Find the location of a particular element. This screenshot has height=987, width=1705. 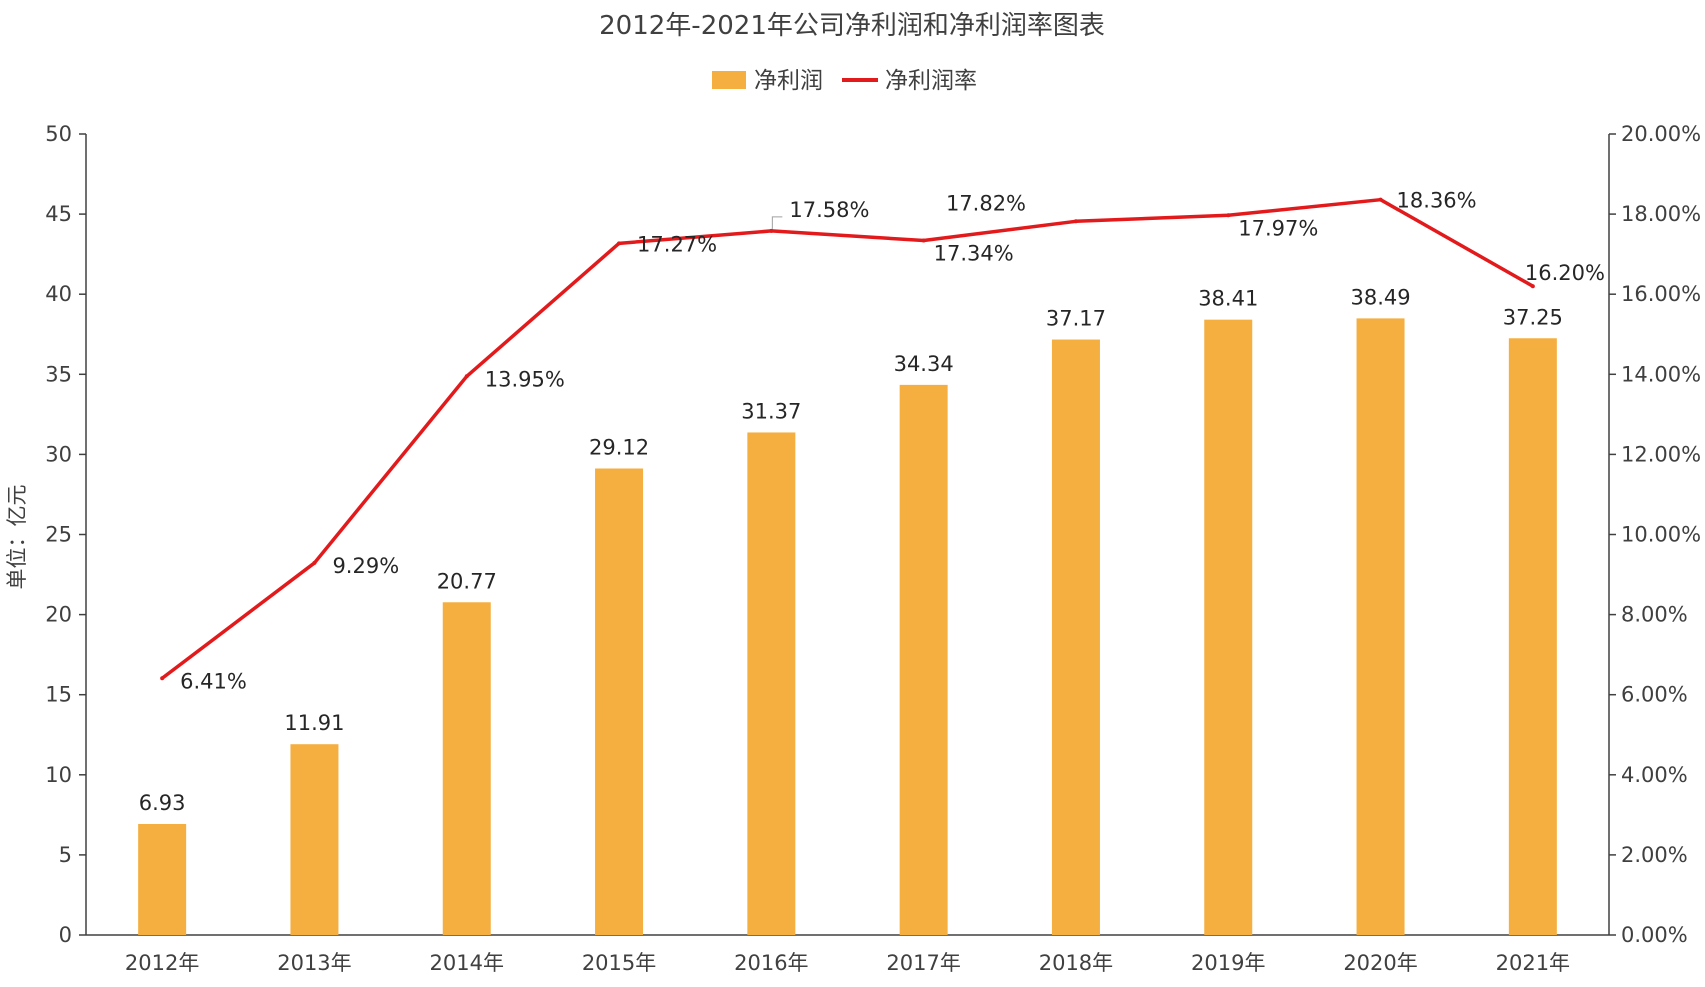

x-tick-label: 2016年 is located at coordinates (771, 963).